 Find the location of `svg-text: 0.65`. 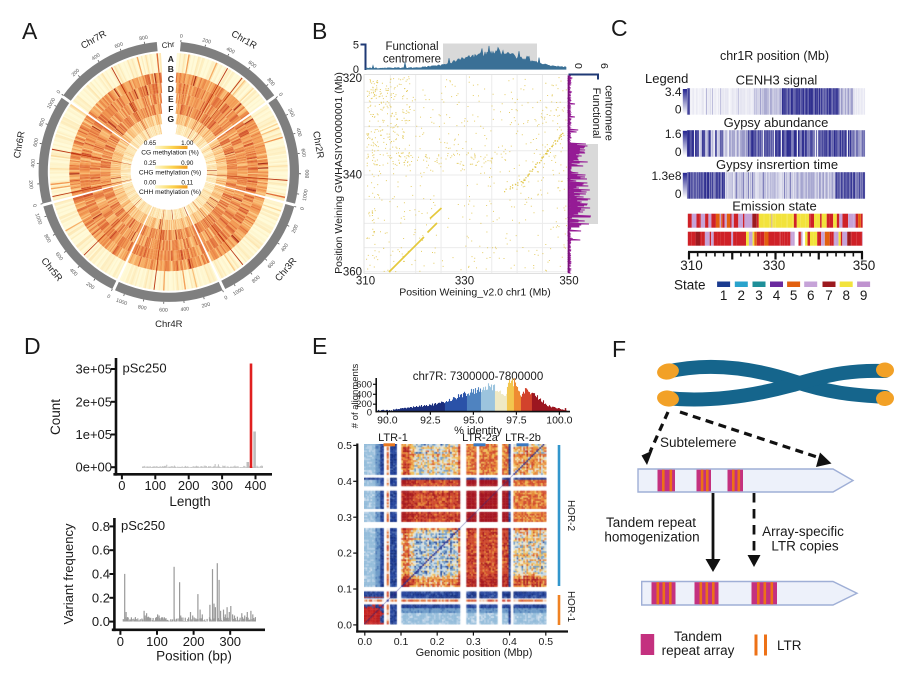

svg-text: 0.65 is located at coordinates (150, 143).